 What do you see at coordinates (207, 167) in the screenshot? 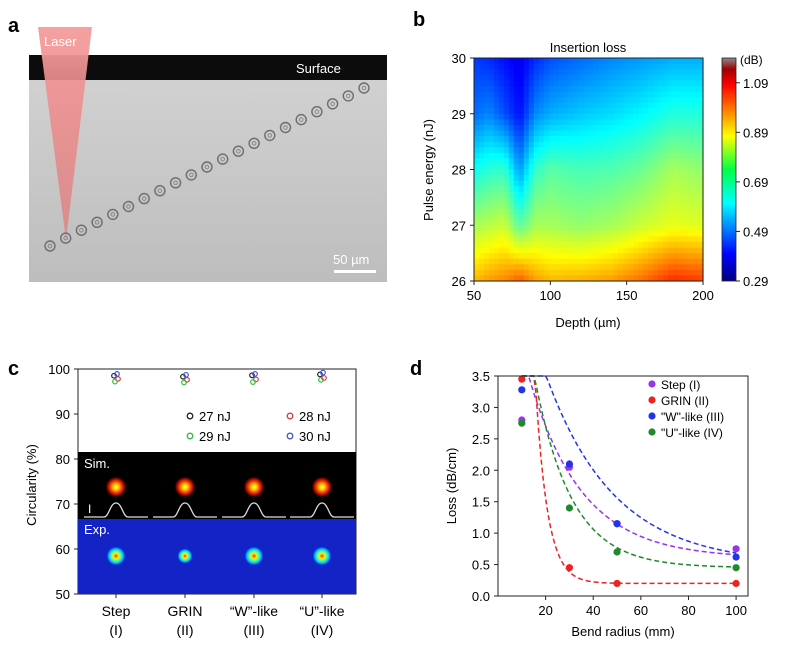
I see `waveguide-core` at bounding box center [207, 167].